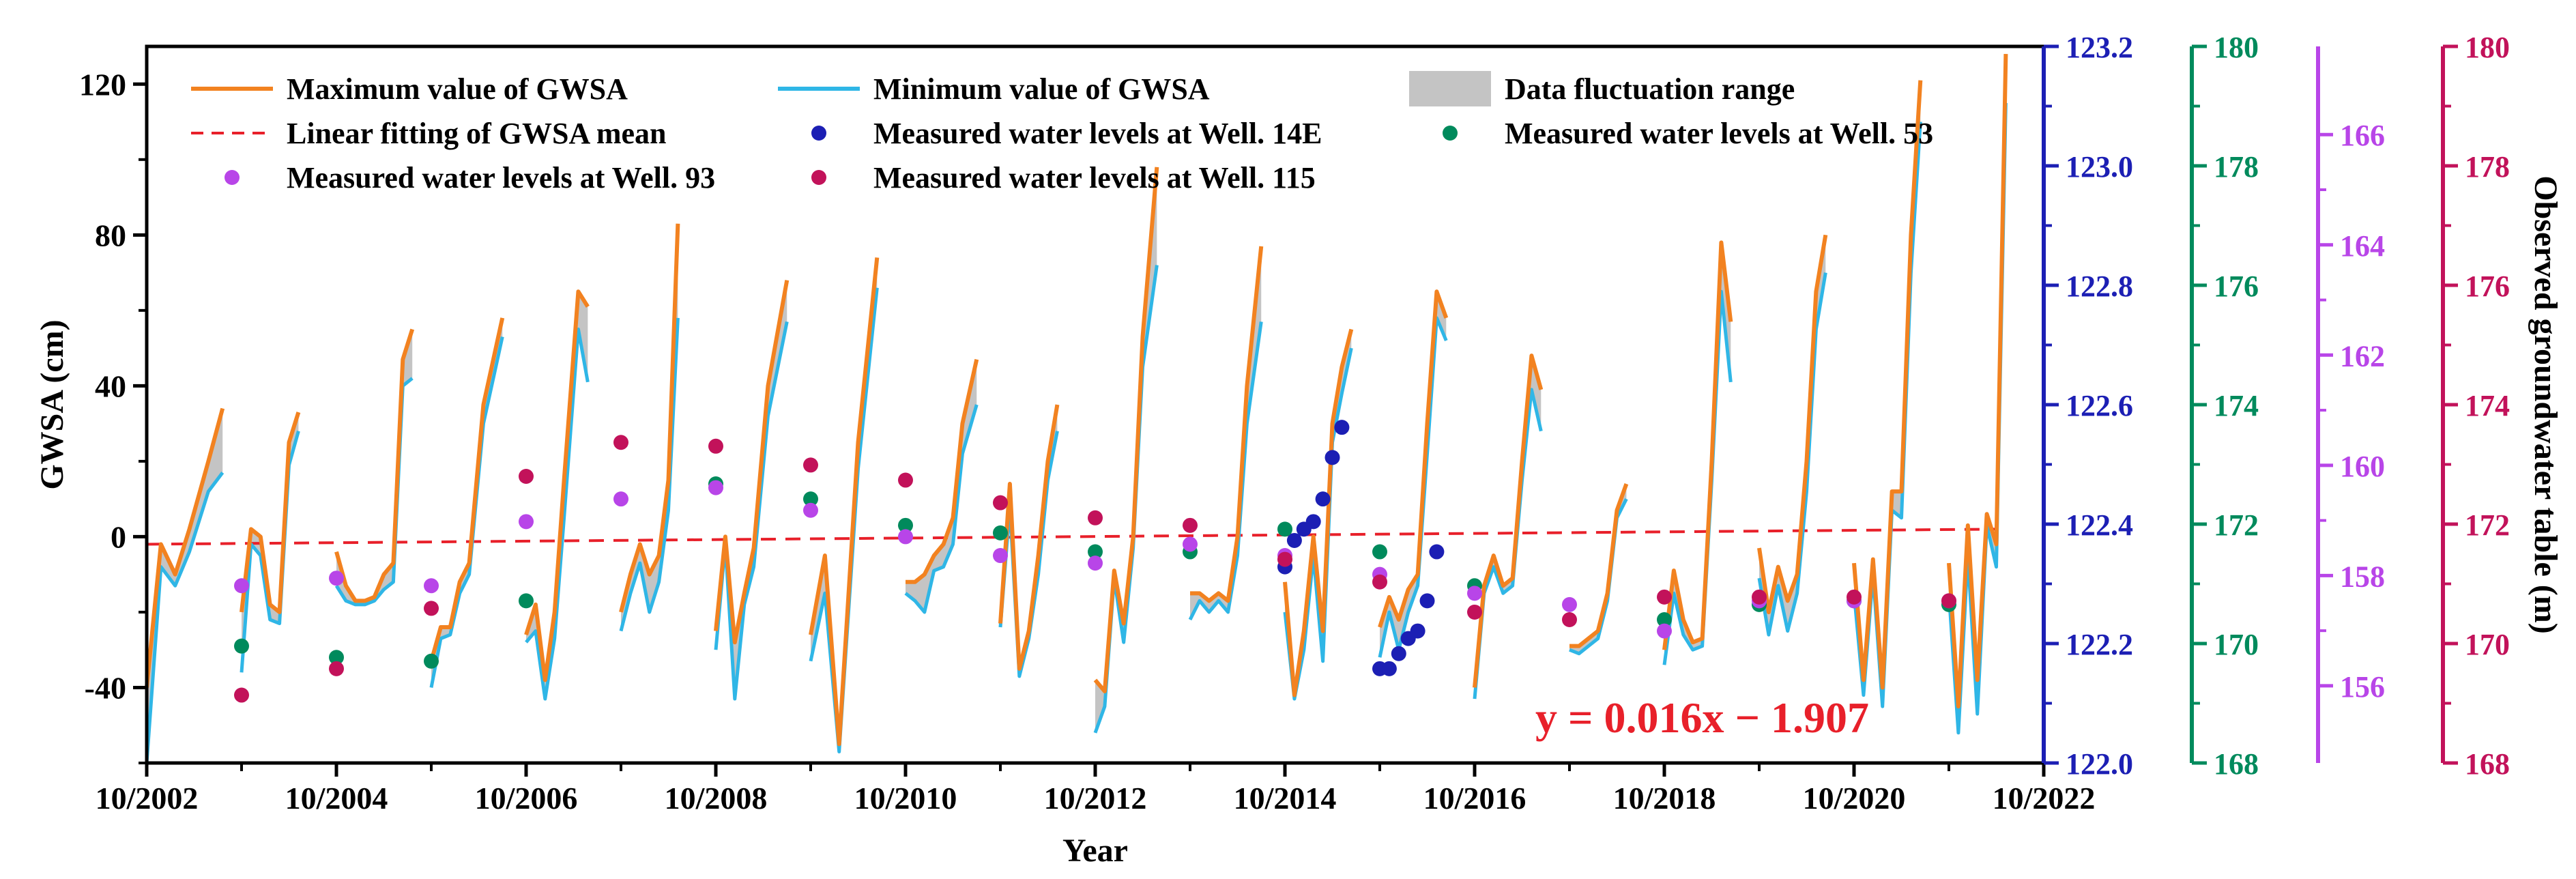 The image size is (2576, 879). What do you see at coordinates (2236, 47) in the screenshot?
I see `right-axis-2-label-7: 180` at bounding box center [2236, 47].